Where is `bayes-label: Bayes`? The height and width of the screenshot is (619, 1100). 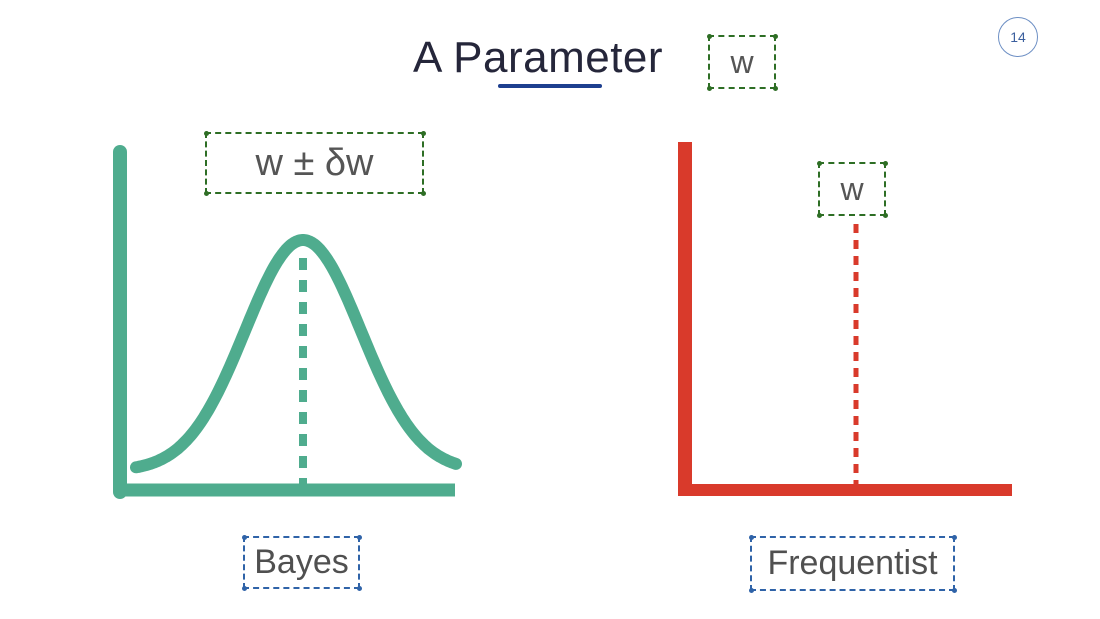
bayes-label: Bayes is located at coordinates (301, 562).